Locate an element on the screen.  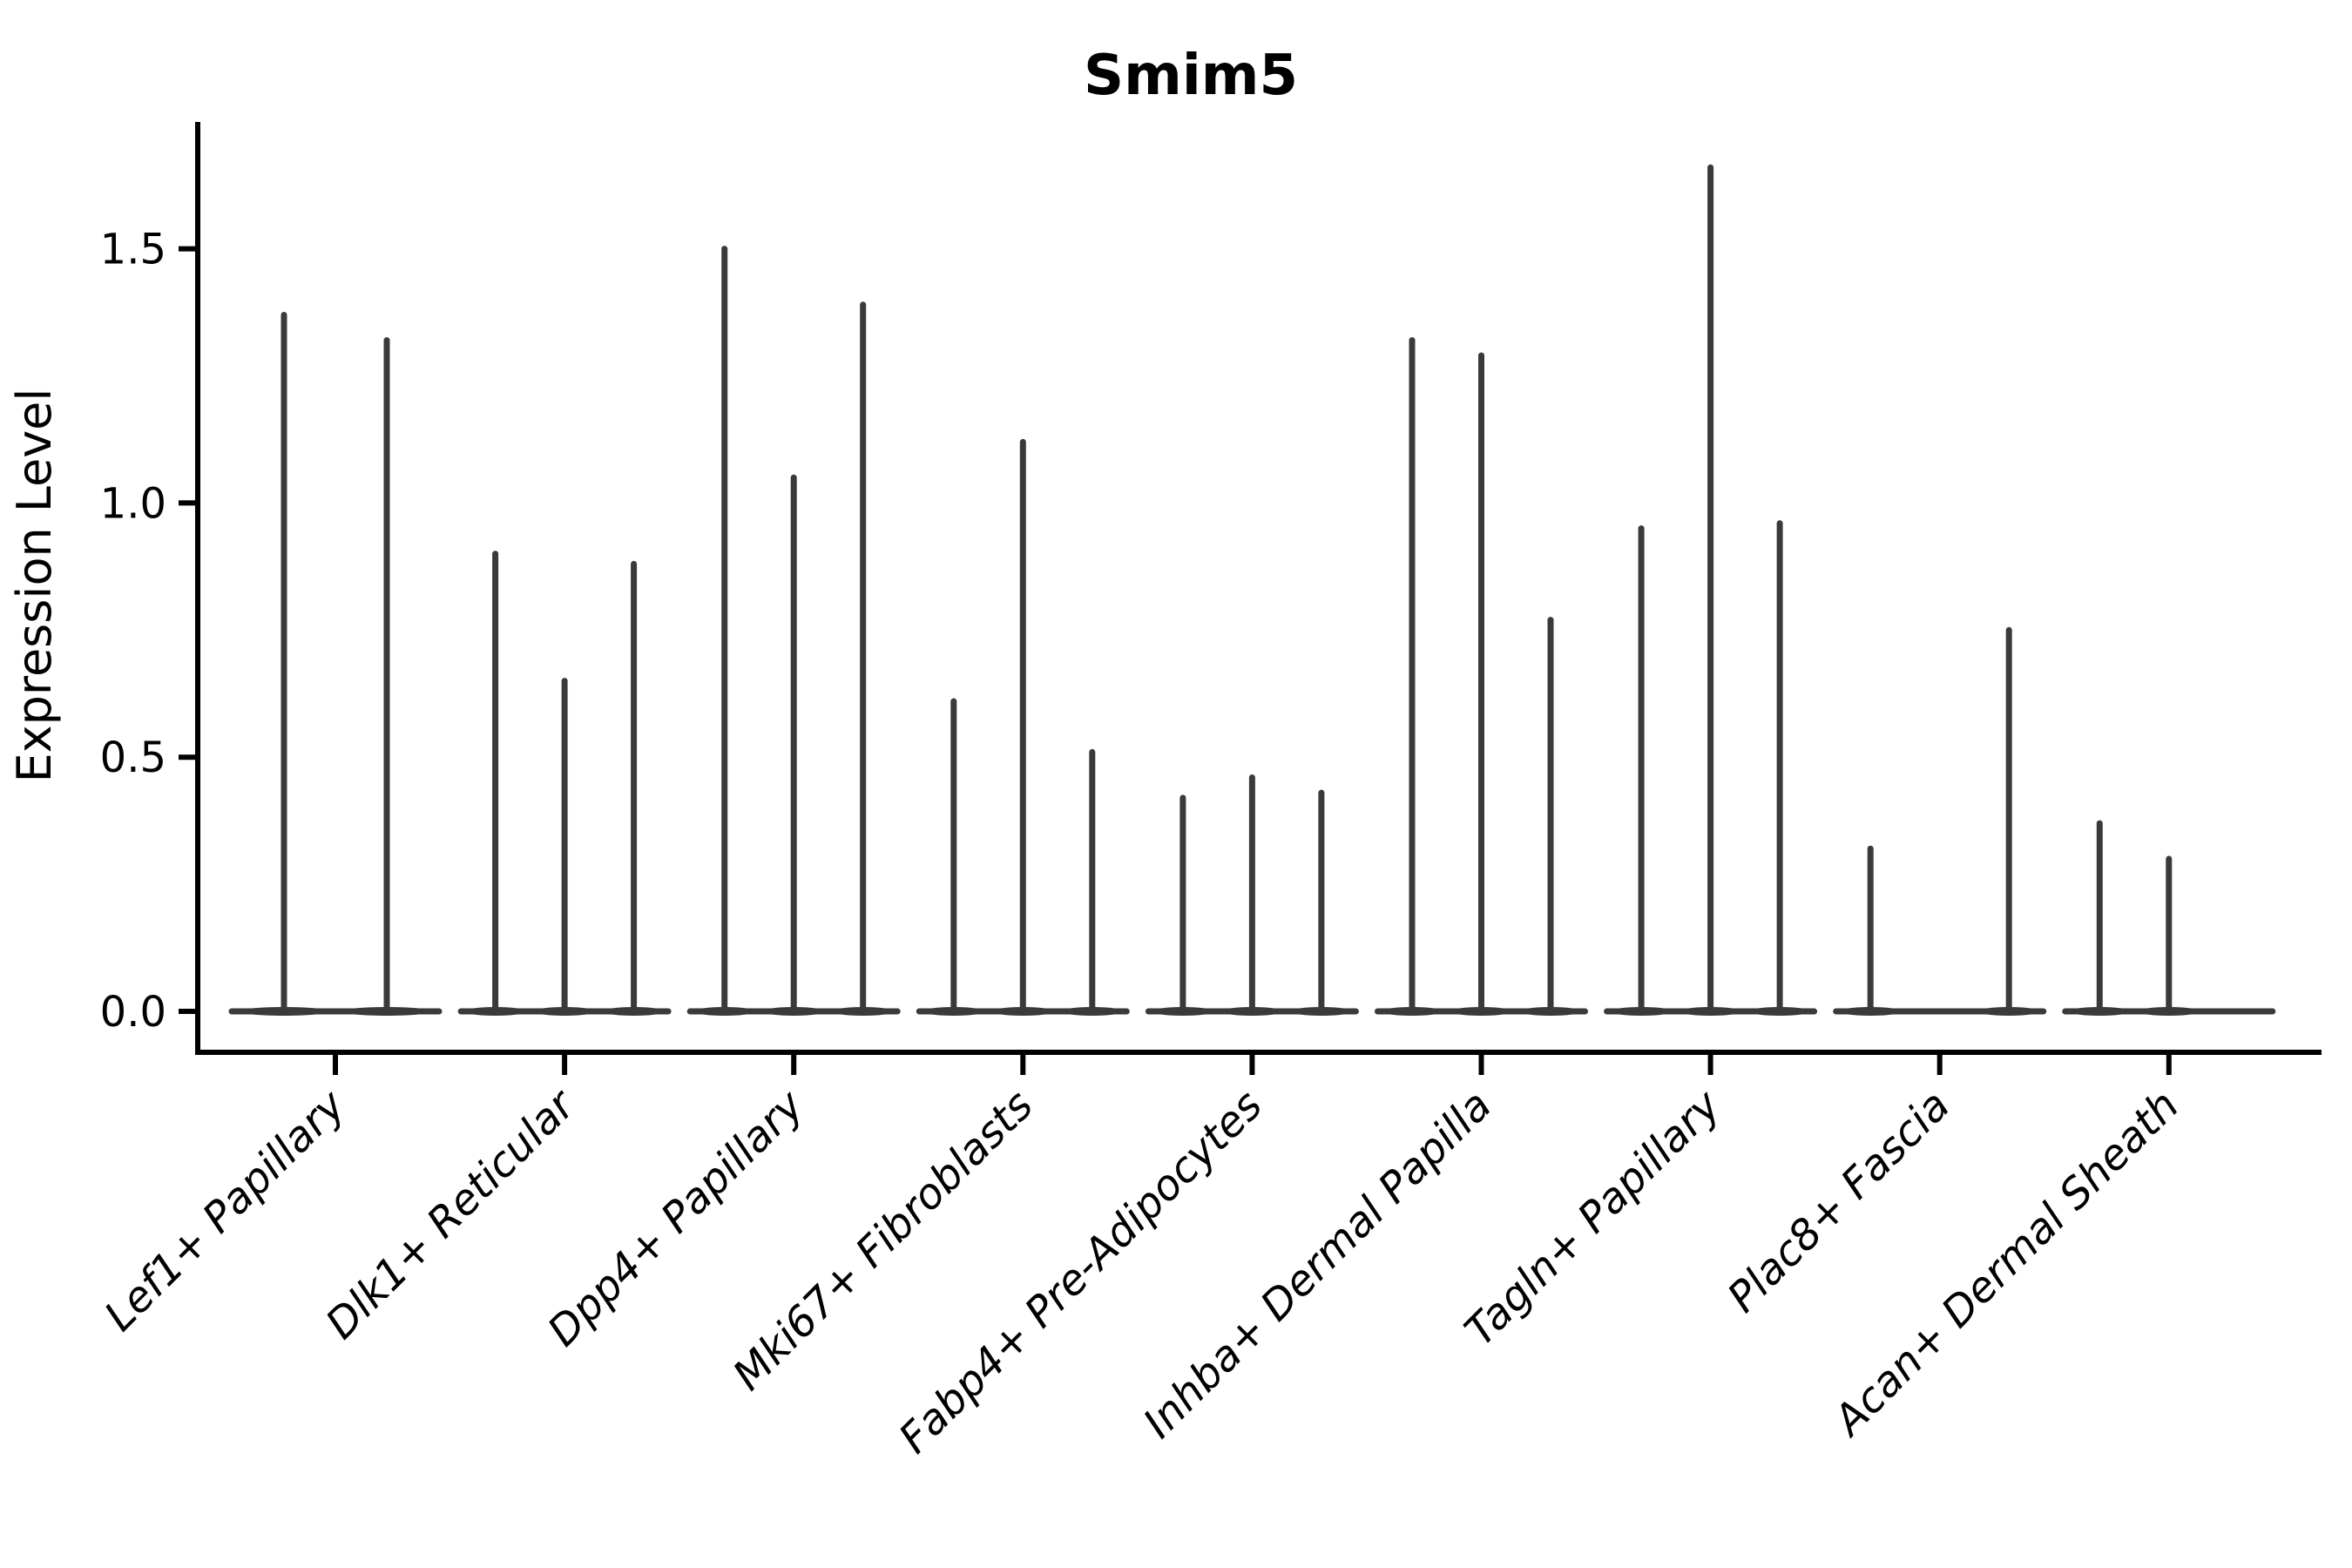
x-tick-label: Tagln+ Papillary is located at coordinates (1594, 1217).